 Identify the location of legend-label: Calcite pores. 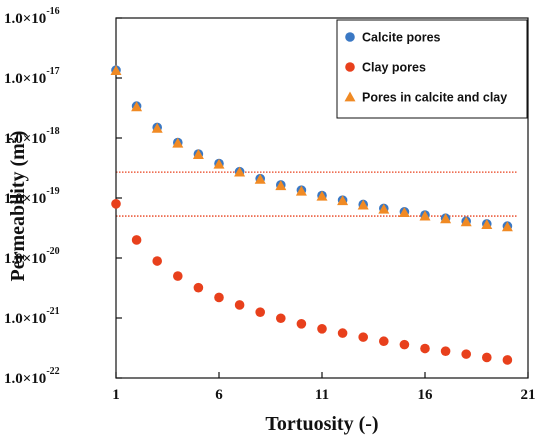
(401, 38).